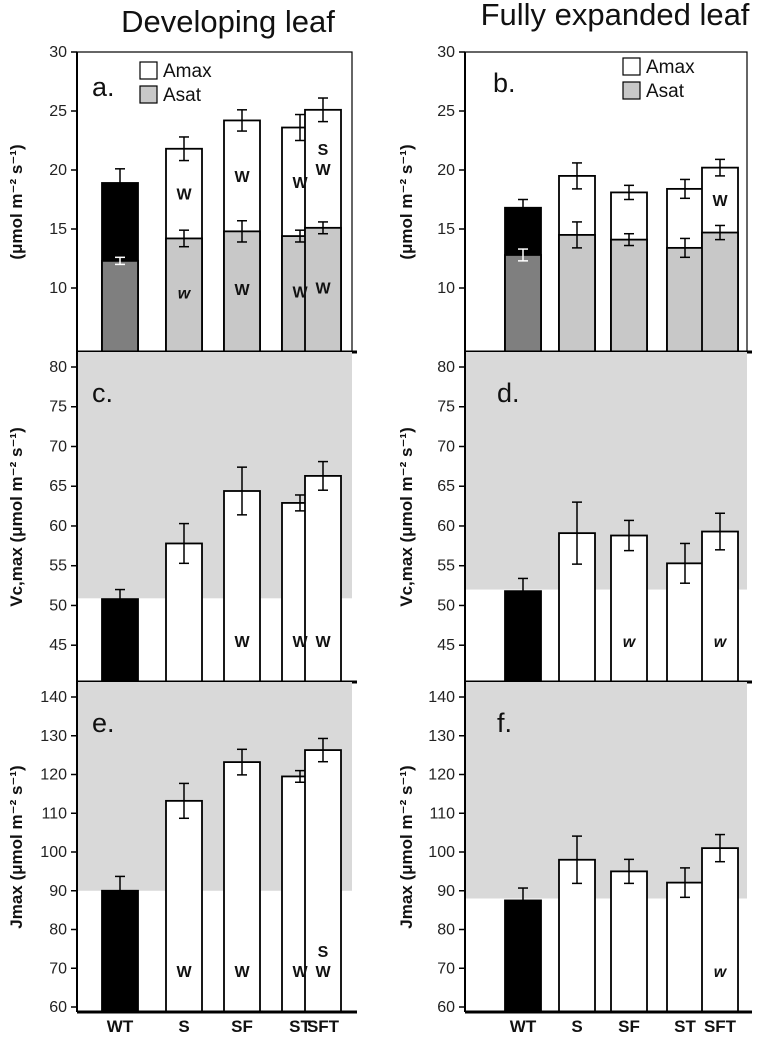 This screenshot has width=771, height=1038. I want to click on column-title-expanded: Fully expanded leaf, so click(615, 16).